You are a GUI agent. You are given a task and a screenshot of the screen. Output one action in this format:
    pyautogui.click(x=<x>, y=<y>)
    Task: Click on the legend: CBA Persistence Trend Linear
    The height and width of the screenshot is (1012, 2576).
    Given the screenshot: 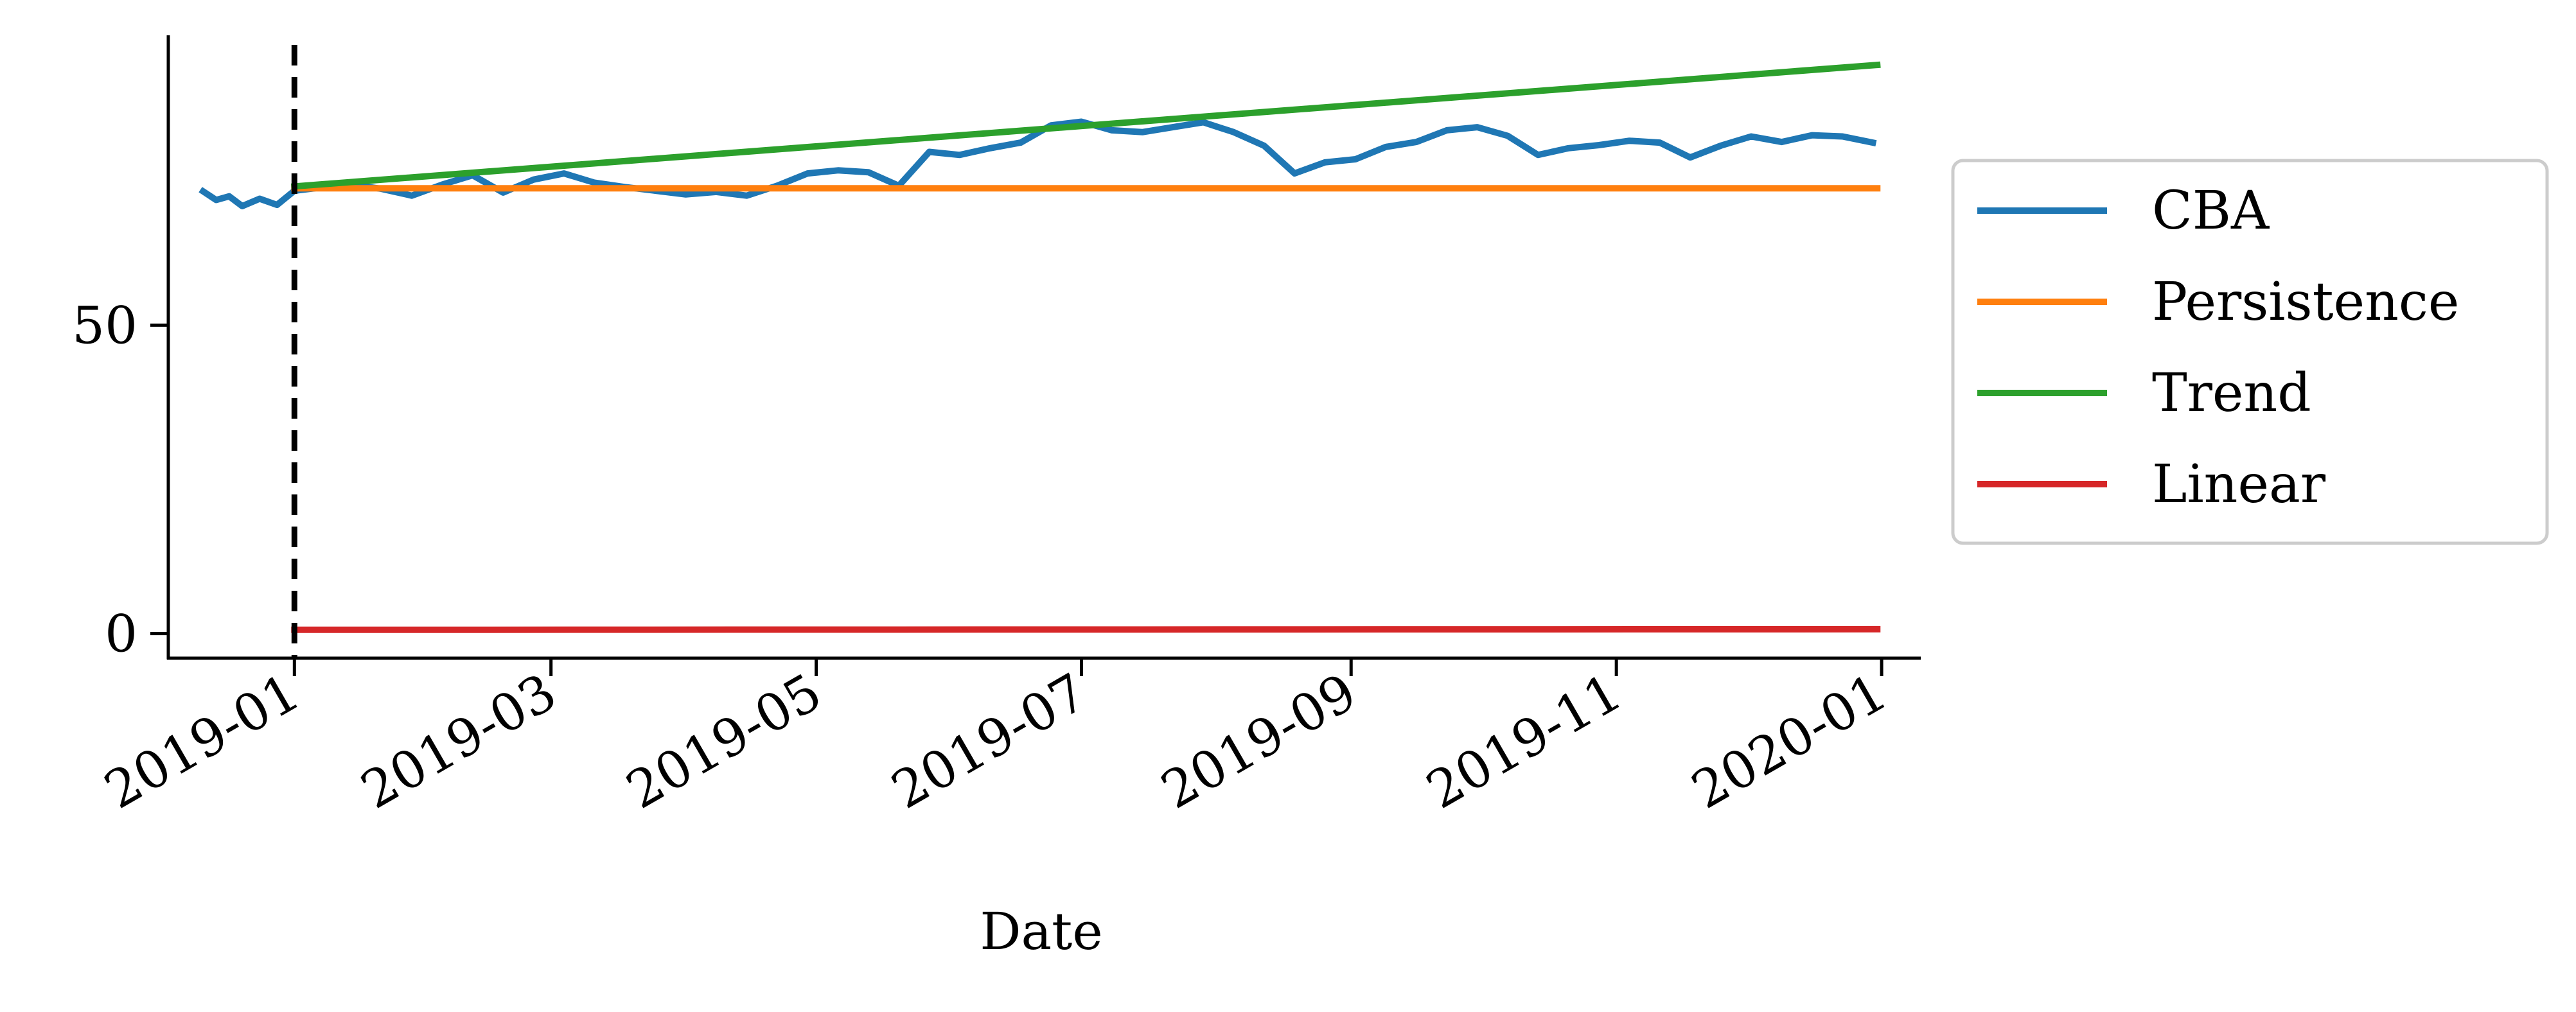 What is the action you would take?
    pyautogui.click(x=2250, y=352)
    